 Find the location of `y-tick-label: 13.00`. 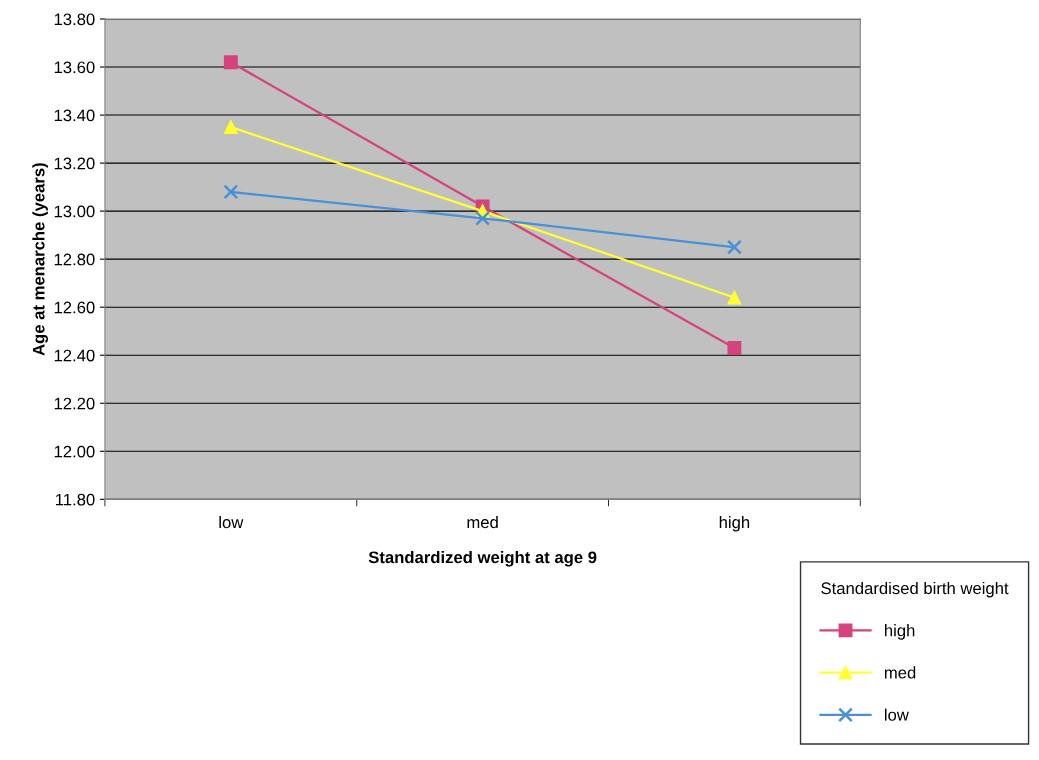

y-tick-label: 13.00 is located at coordinates (74, 211).